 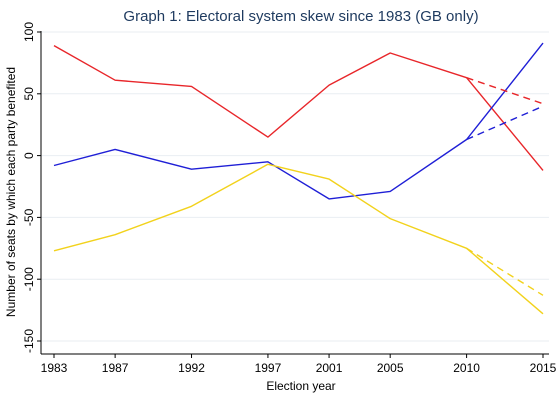 What do you see at coordinates (29, 32) in the screenshot?
I see `y-tick-label: 100` at bounding box center [29, 32].